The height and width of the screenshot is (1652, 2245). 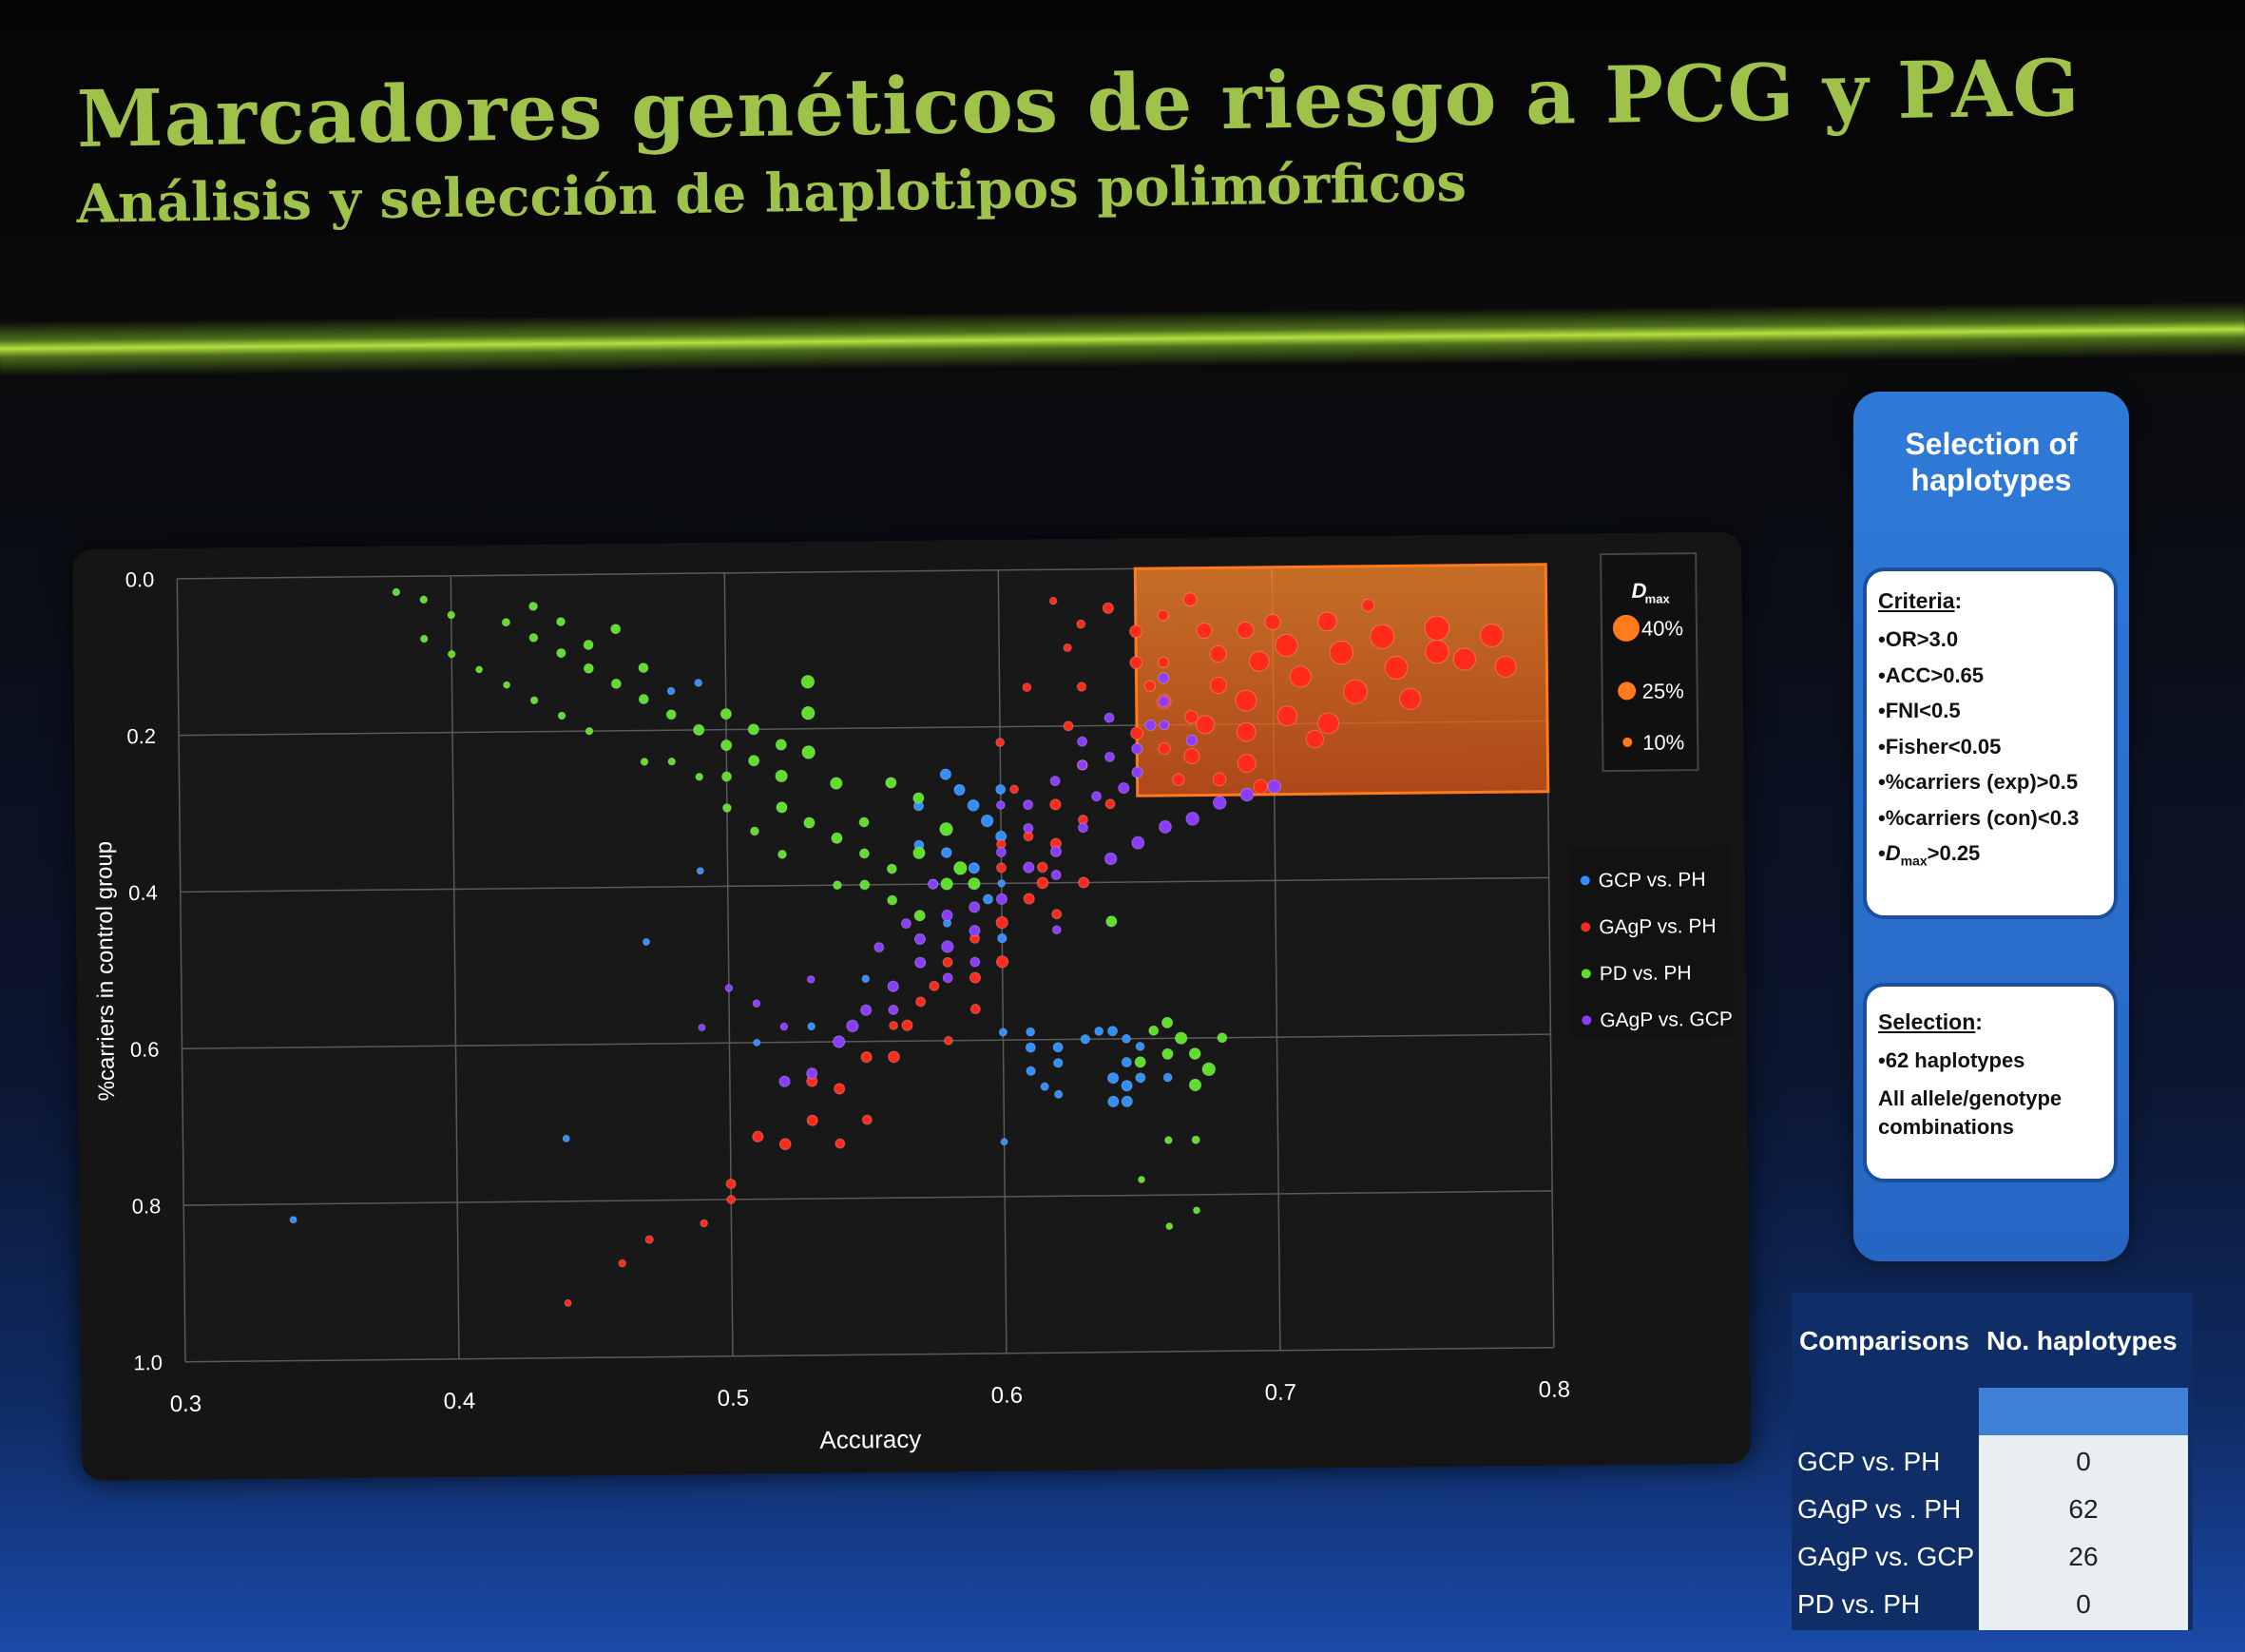 What do you see at coordinates (147, 1206) in the screenshot?
I see `y-tick-label: 0.8` at bounding box center [147, 1206].